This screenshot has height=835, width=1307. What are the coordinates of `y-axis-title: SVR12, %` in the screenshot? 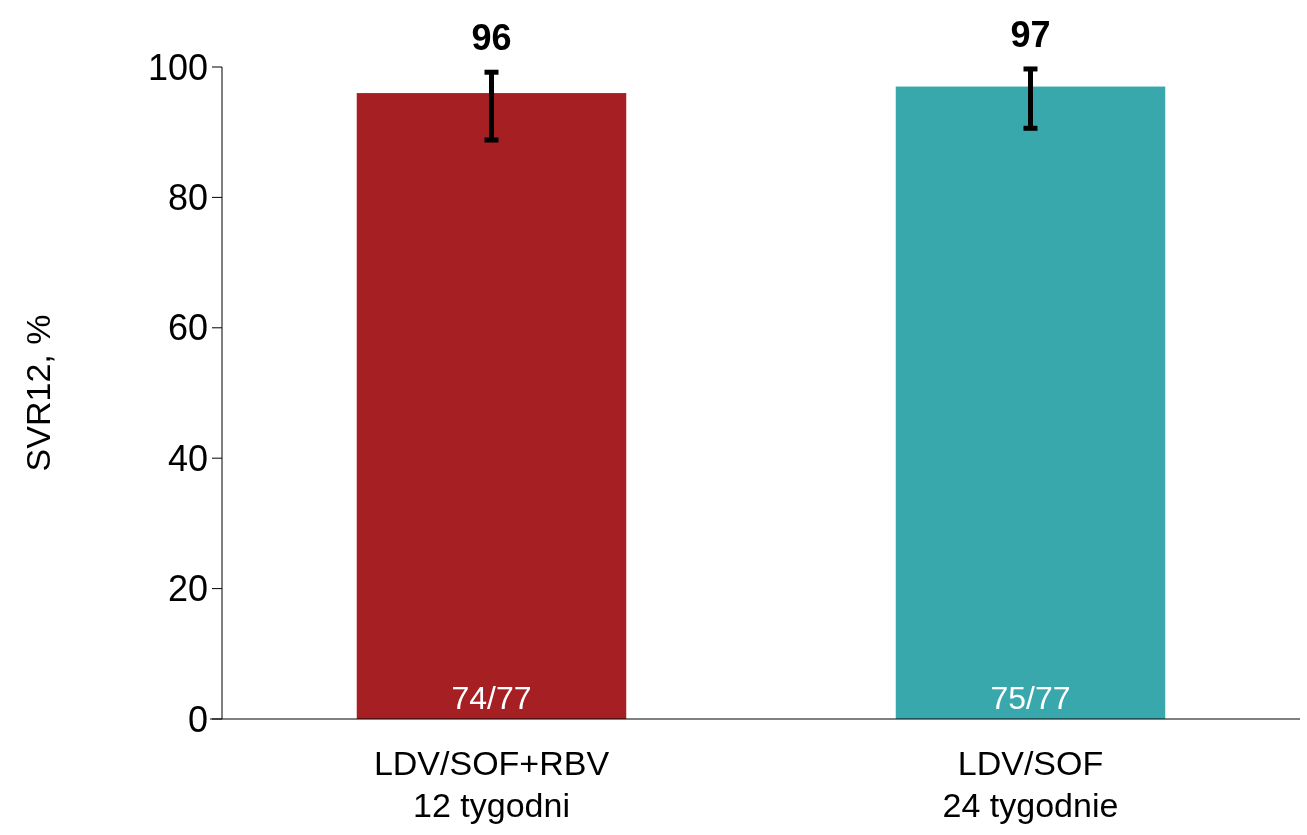 It's located at (38, 393).